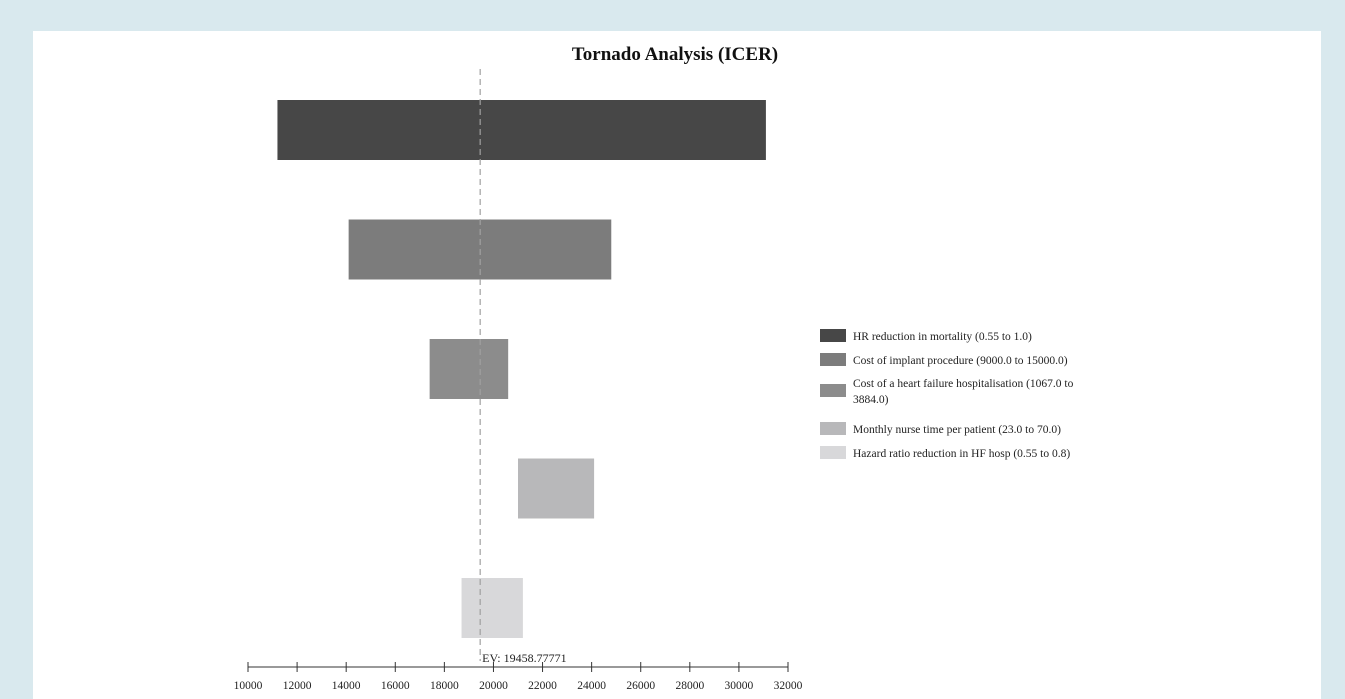 This screenshot has height=699, width=1345. What do you see at coordinates (689, 686) in the screenshot?
I see `x-tick-label: 28000` at bounding box center [689, 686].